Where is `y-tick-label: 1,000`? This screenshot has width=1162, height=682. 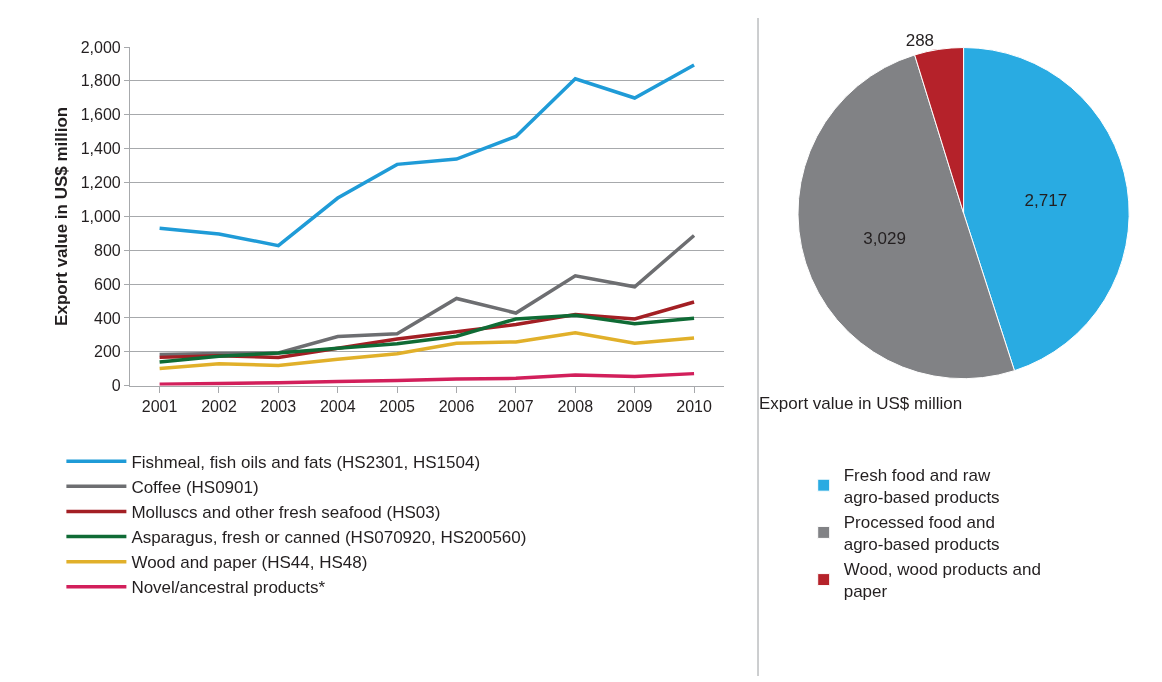
y-tick-label: 1,000 is located at coordinates (100, 216).